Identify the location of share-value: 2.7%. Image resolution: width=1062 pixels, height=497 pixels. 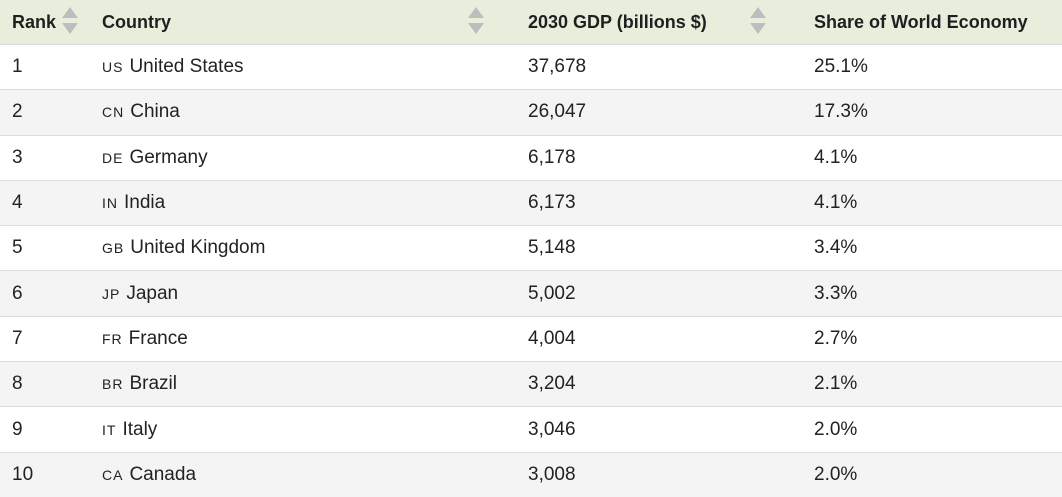
(836, 338).